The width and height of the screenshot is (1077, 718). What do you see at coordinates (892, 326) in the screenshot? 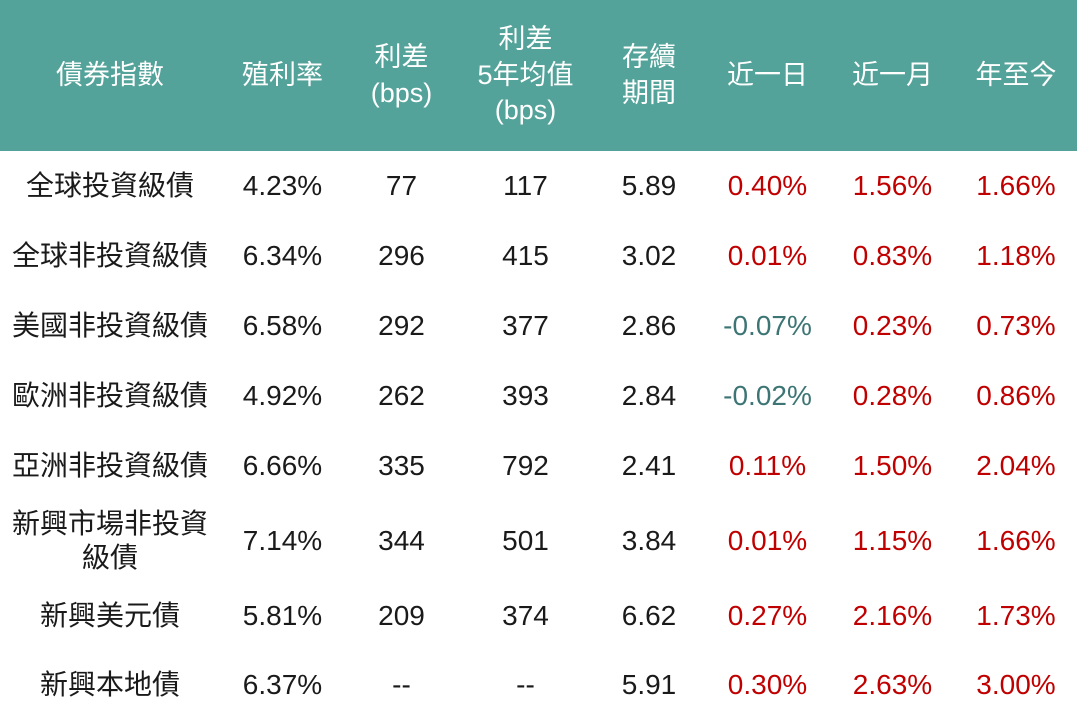
I see `change-1m: 0.23%` at bounding box center [892, 326].